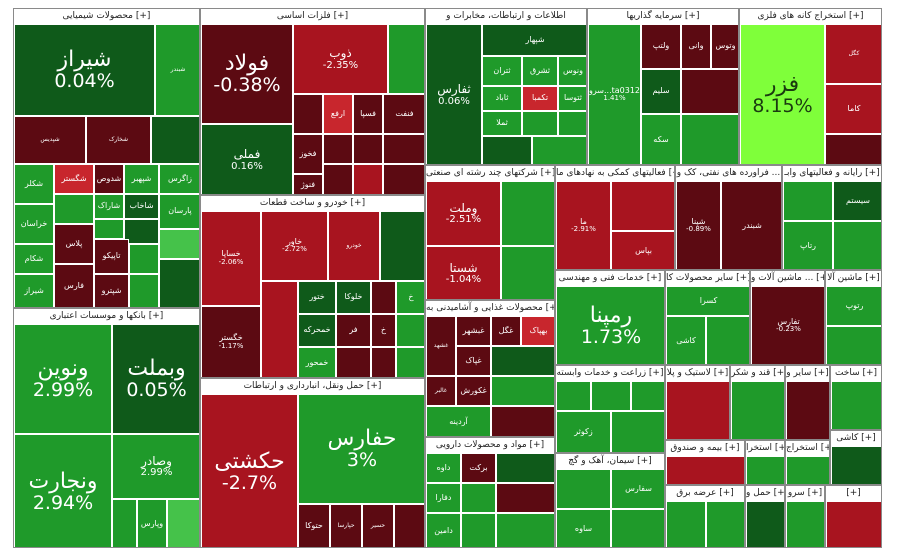 The image size is (900, 557). What do you see at coordinates (502, 98) in the screenshot?
I see `stock-tile: ثاباد` at bounding box center [502, 98].